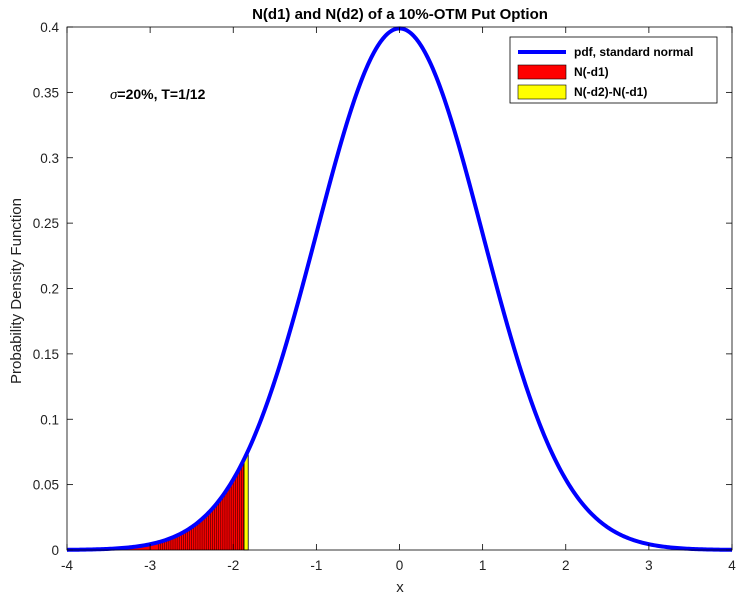 The width and height of the screenshot is (736, 595). Describe the element at coordinates (49, 158) in the screenshot. I see `y-tick-label: 0.3` at that location.